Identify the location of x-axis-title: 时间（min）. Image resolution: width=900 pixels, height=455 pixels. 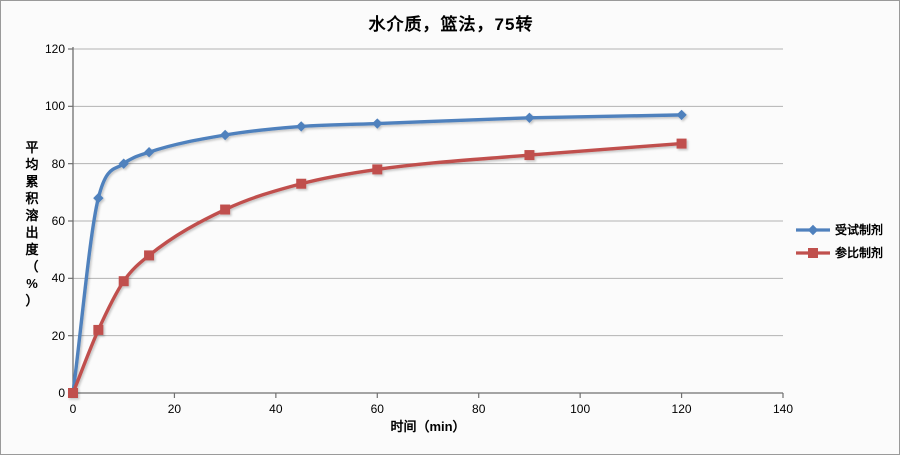
(428, 426).